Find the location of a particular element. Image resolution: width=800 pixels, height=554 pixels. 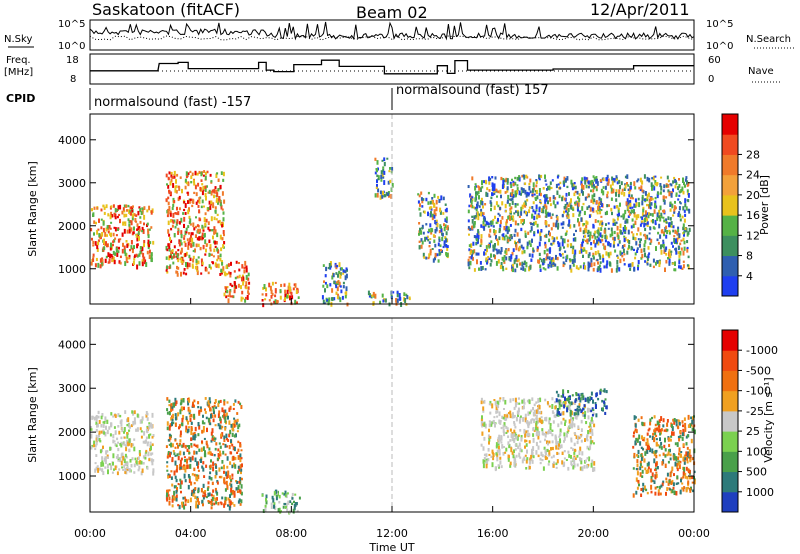

xtick-label: 20:00 is located at coordinates (593, 533).